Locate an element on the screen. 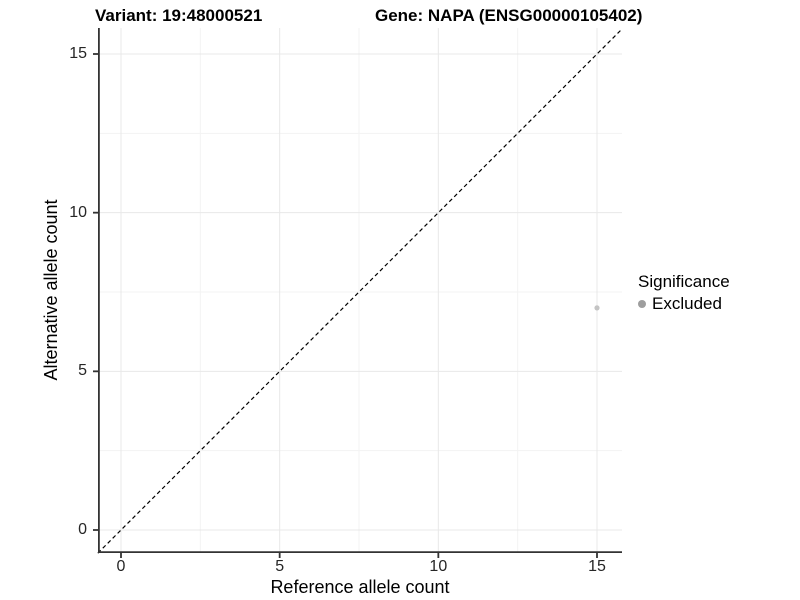 The height and width of the screenshot is (600, 800). y-tick-label: 15 is located at coordinates (78, 53).